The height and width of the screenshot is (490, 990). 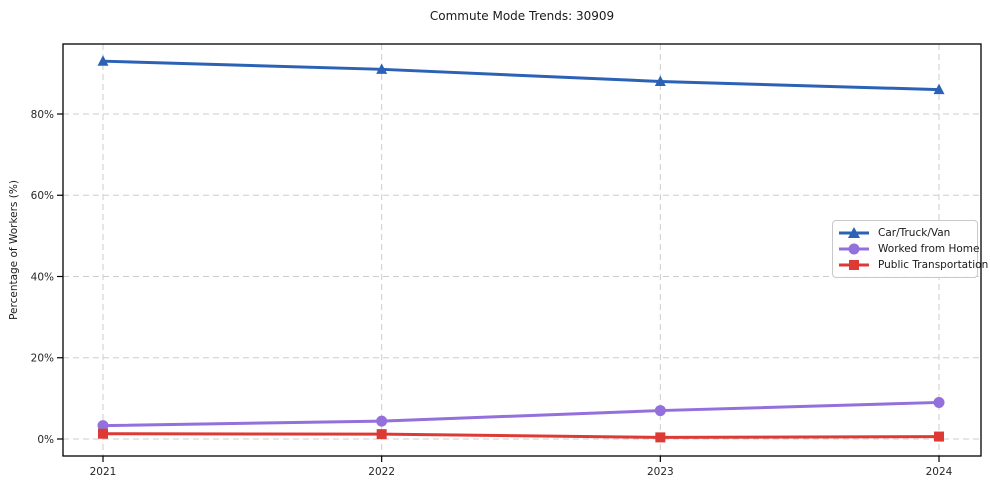 What do you see at coordinates (381, 472) in the screenshot?
I see `x-tick-label: 2022` at bounding box center [381, 472].